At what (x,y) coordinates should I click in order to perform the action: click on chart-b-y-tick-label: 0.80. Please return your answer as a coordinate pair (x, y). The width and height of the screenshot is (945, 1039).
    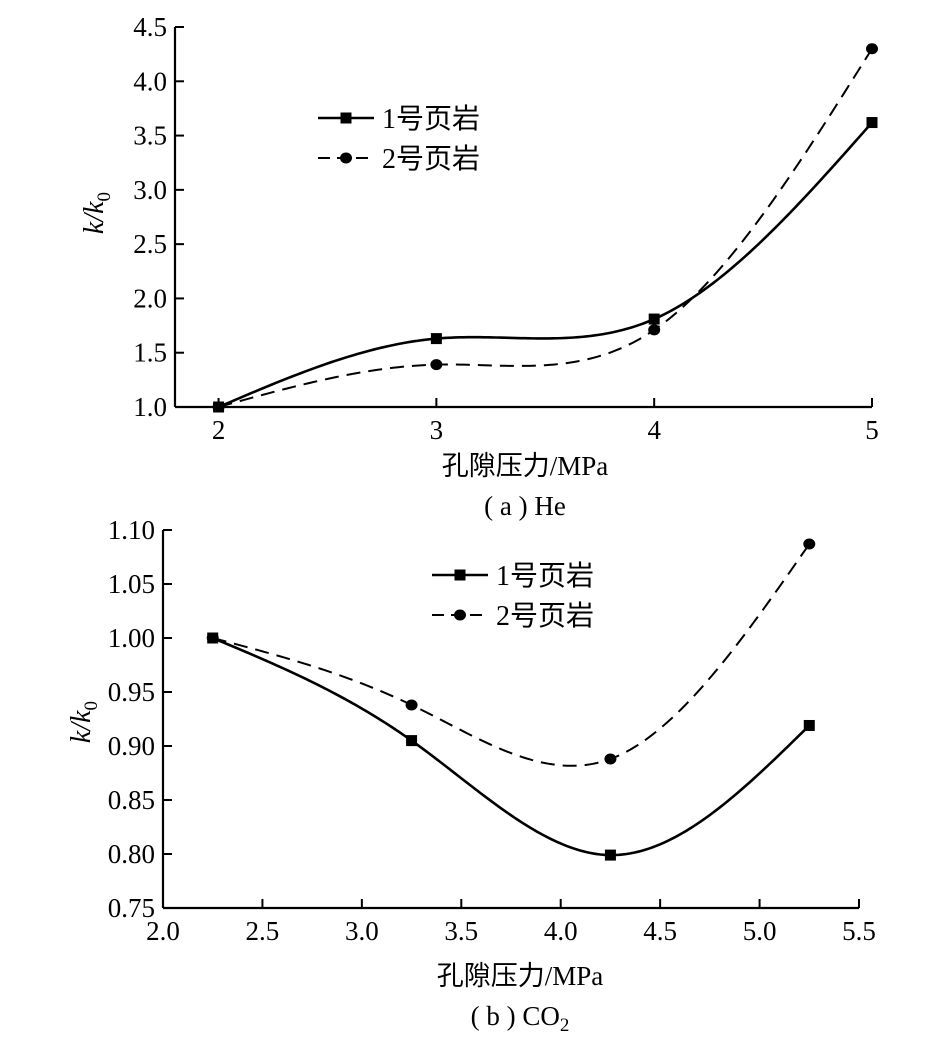
    Looking at the image, I should click on (131, 854).